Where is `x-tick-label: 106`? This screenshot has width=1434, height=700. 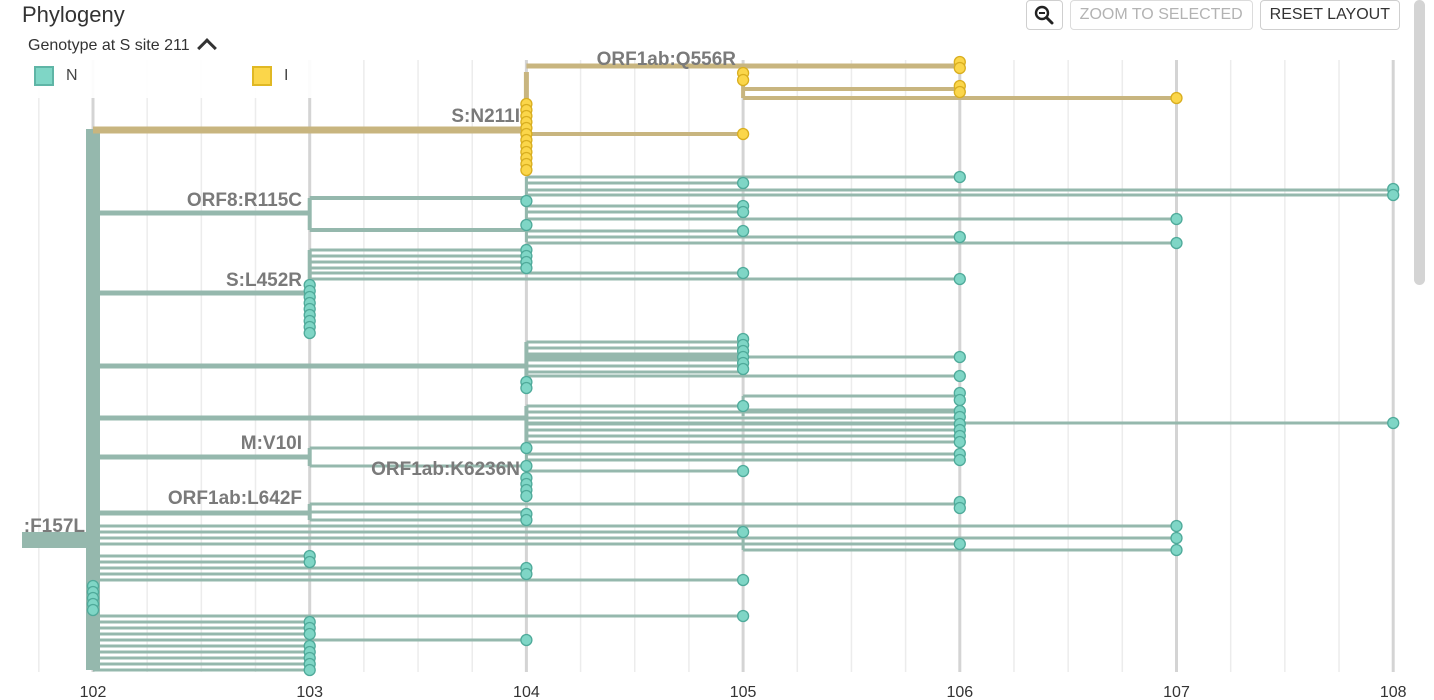 x-tick-label: 106 is located at coordinates (959, 692).